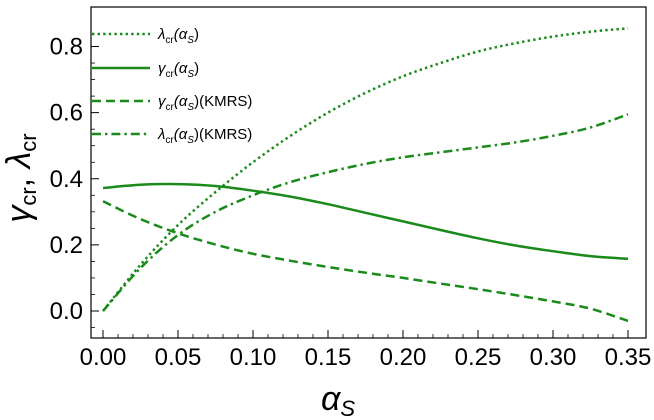 The image size is (654, 420). What do you see at coordinates (338, 400) in the screenshot?
I see `x-axis-title: αS` at bounding box center [338, 400].